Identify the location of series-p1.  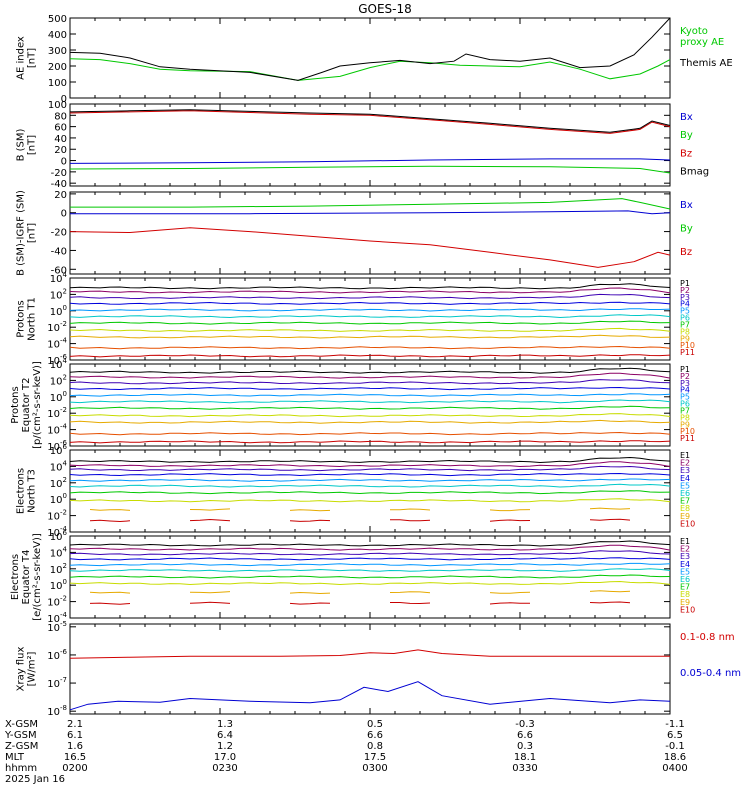
(370, 370).